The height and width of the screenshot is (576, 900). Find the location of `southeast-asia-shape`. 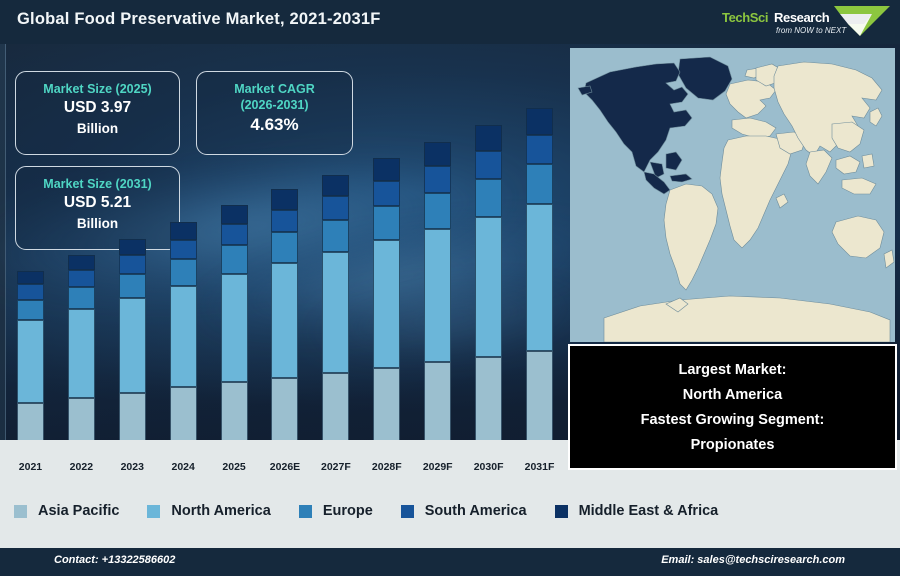

southeast-asia-shape is located at coordinates (848, 165).